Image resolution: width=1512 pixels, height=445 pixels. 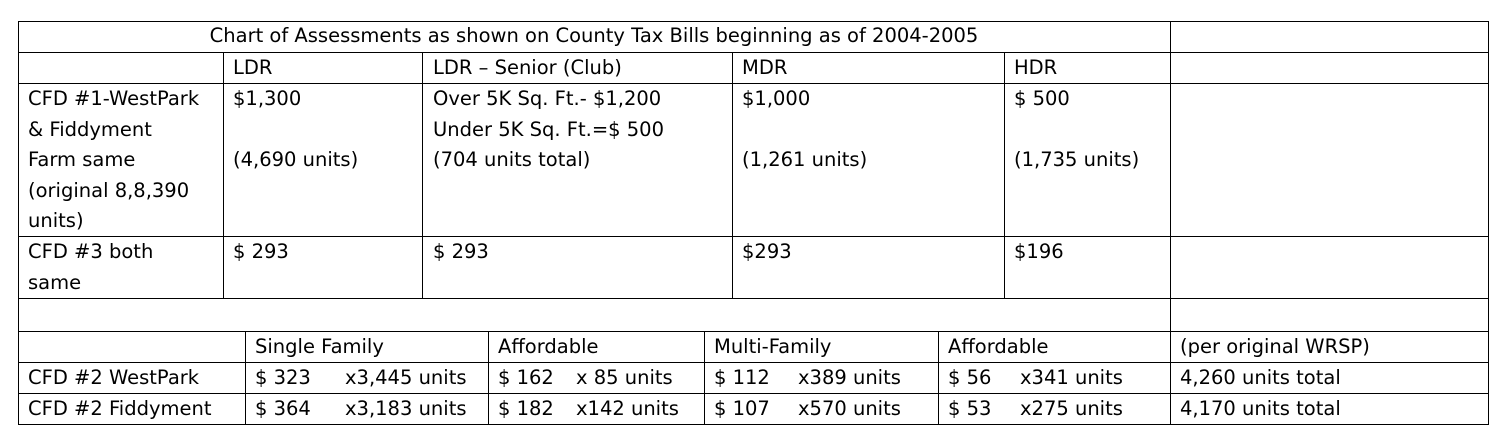 I want to click on header-single-family: Single Family, so click(x=319, y=346).